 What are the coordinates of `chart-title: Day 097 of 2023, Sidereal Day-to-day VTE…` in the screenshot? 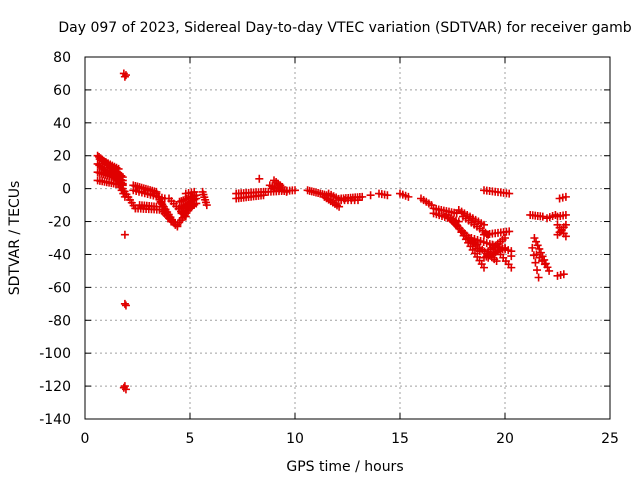 It's located at (344, 28).